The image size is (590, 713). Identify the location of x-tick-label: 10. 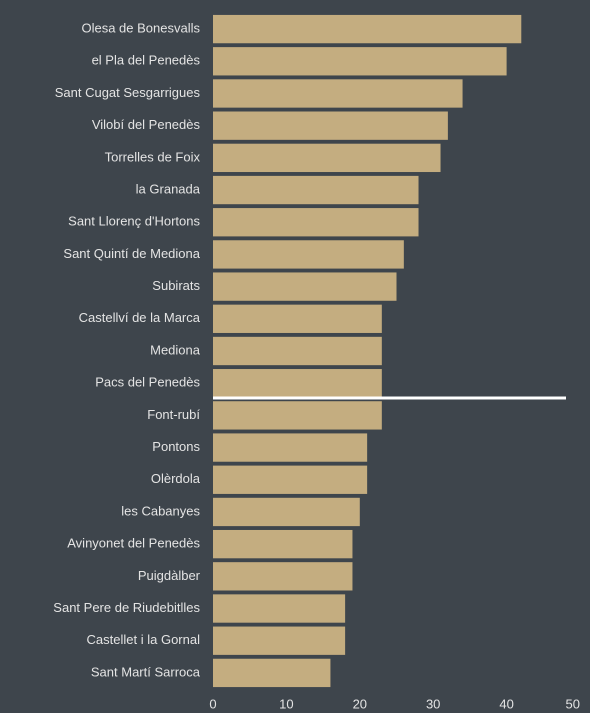
(286, 703).